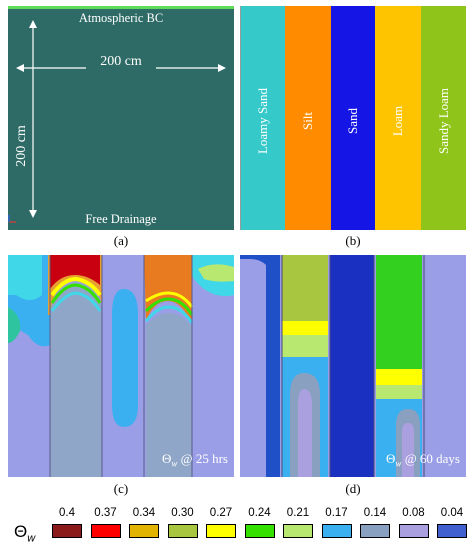 This screenshot has height=550, width=475. What do you see at coordinates (298, 513) in the screenshot?
I see `legend-label: 0.21` at bounding box center [298, 513].